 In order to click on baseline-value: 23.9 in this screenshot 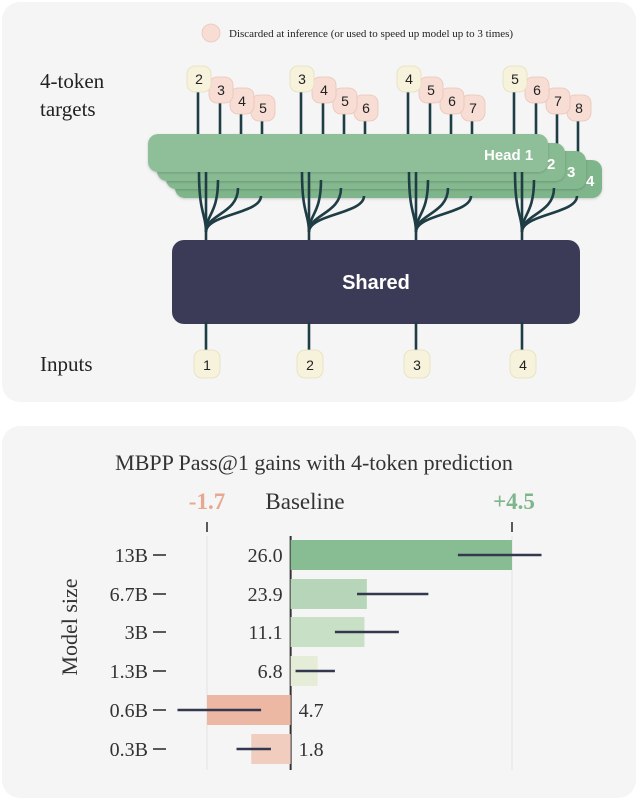, I will do `click(265, 595)`.